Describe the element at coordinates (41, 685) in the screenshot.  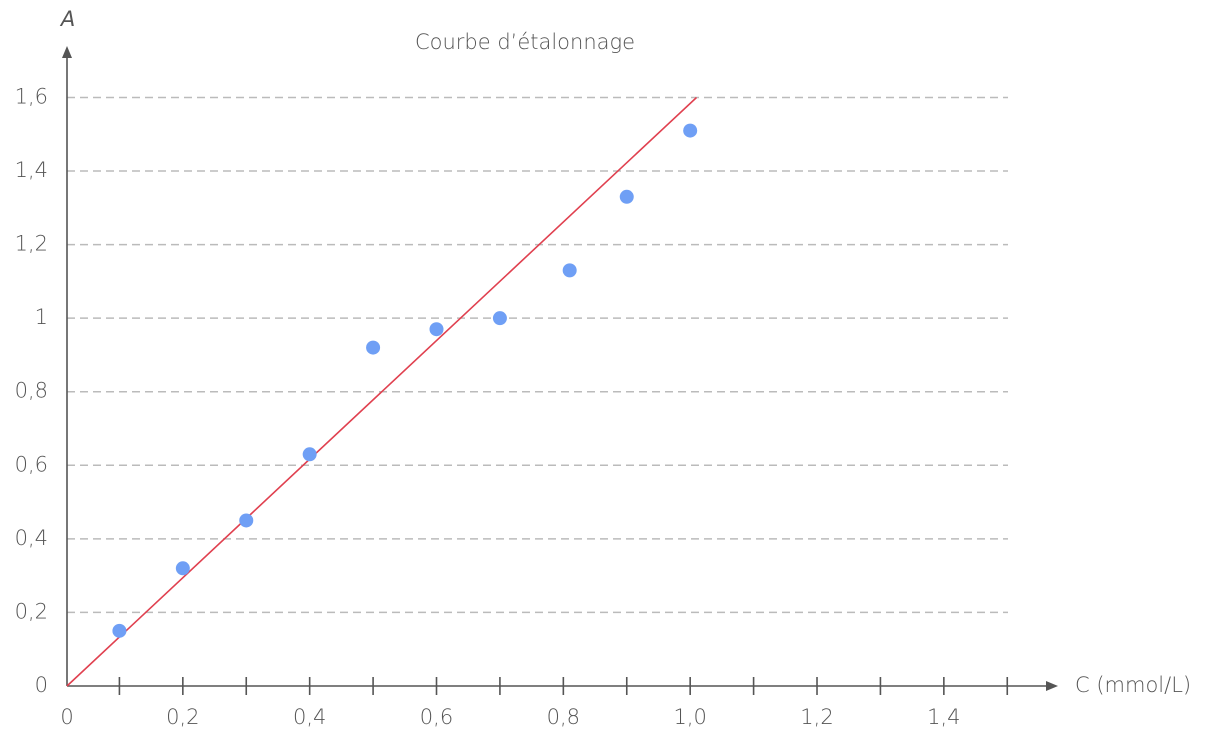
I see `y-tick-label: 0` at that location.